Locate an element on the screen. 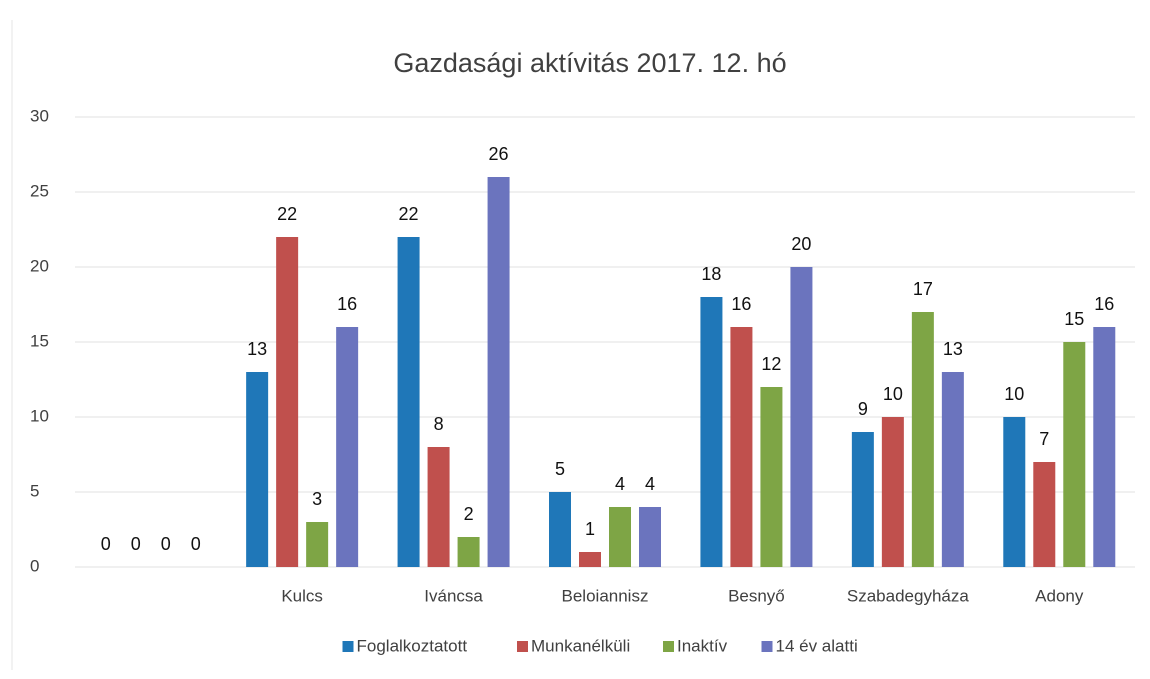 The image size is (1150, 679). x-tick-label: Kulcs is located at coordinates (302, 595).